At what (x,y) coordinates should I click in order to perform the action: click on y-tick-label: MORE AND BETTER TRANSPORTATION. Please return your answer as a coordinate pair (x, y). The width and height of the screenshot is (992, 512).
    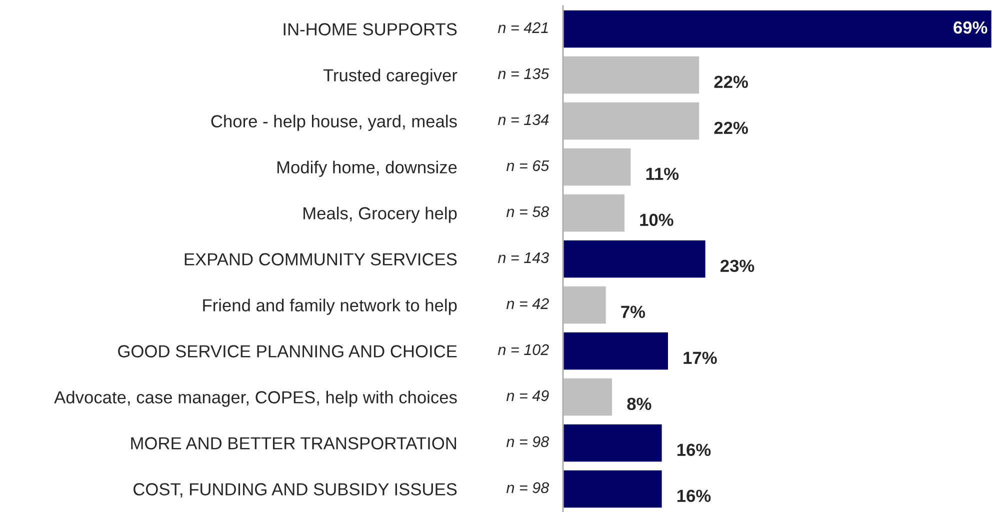
    Looking at the image, I should click on (293, 443).